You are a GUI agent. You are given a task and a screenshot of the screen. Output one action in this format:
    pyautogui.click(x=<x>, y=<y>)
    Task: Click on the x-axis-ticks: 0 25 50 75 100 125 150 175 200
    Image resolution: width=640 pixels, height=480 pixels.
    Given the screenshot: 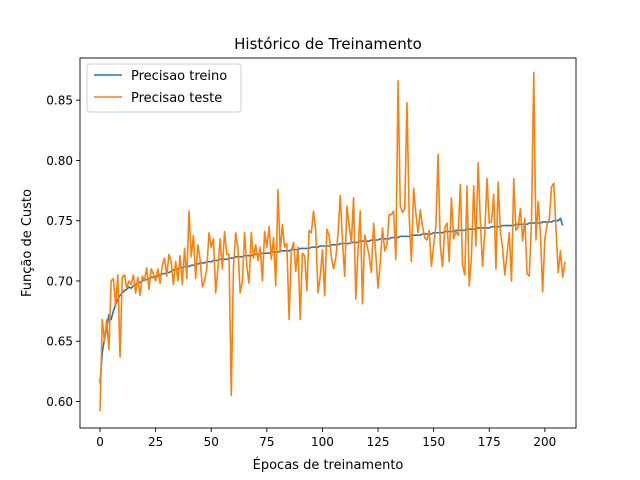 What is the action you would take?
    pyautogui.click(x=326, y=438)
    